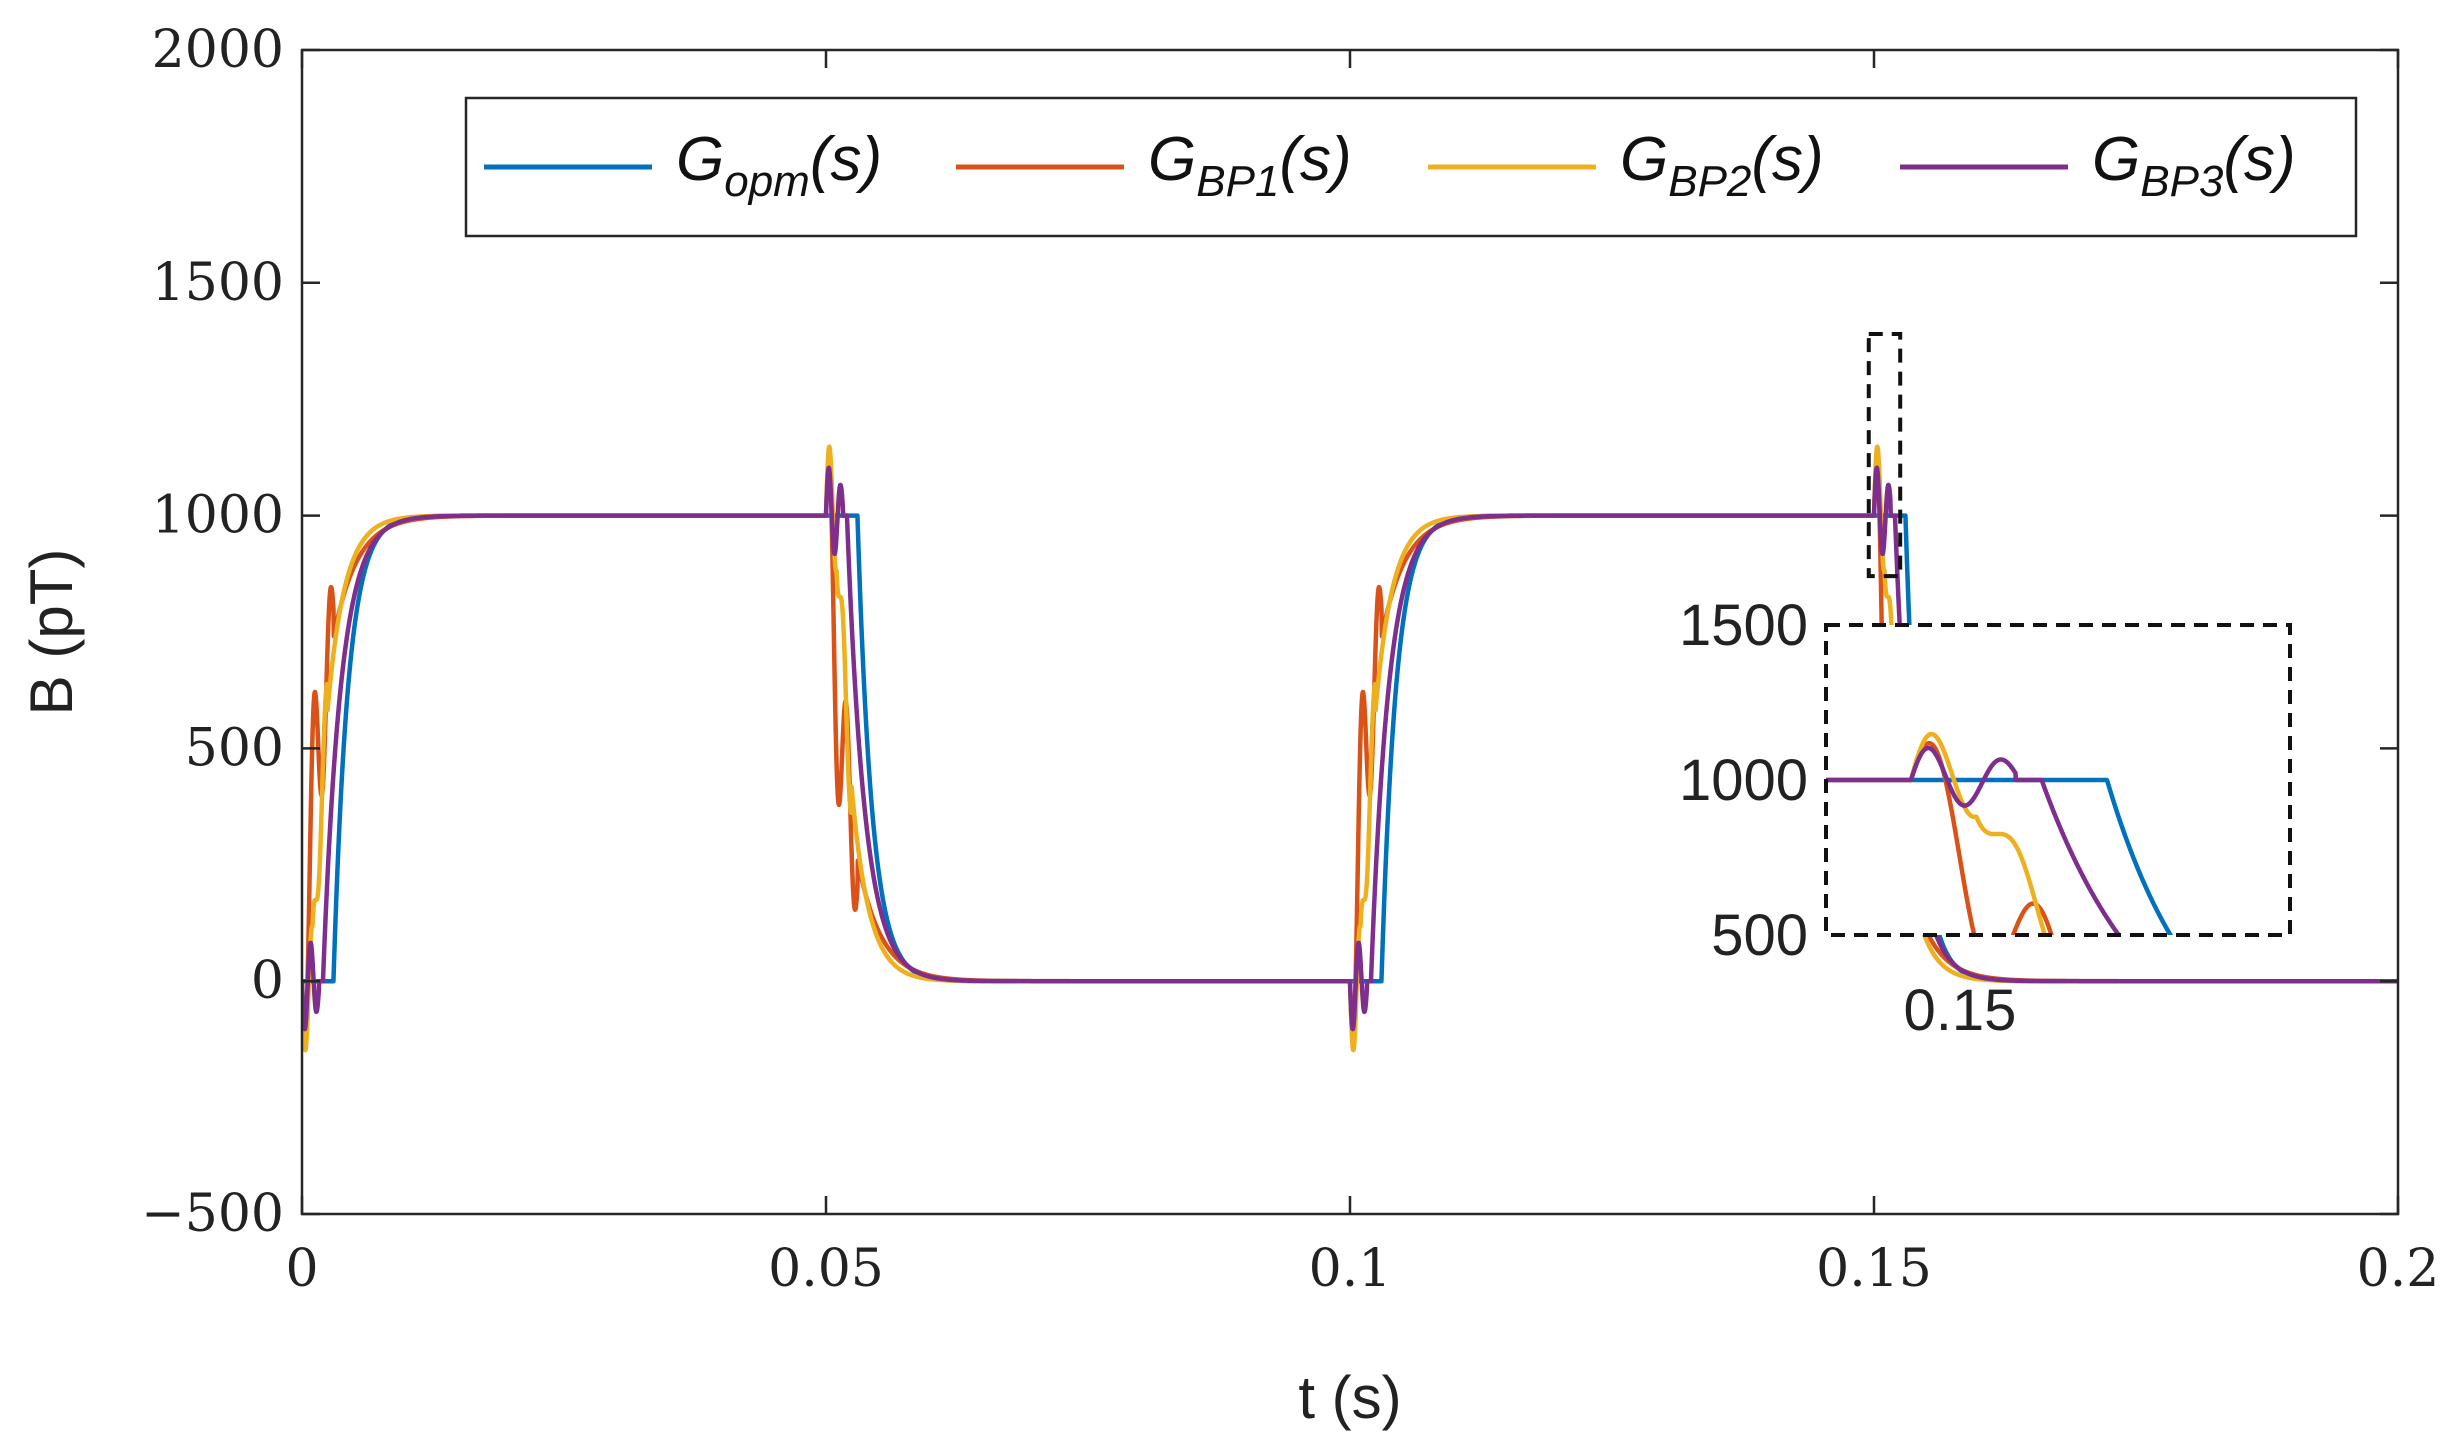 The height and width of the screenshot is (1448, 2460). I want to click on inset-series-group, so click(2000, 833).